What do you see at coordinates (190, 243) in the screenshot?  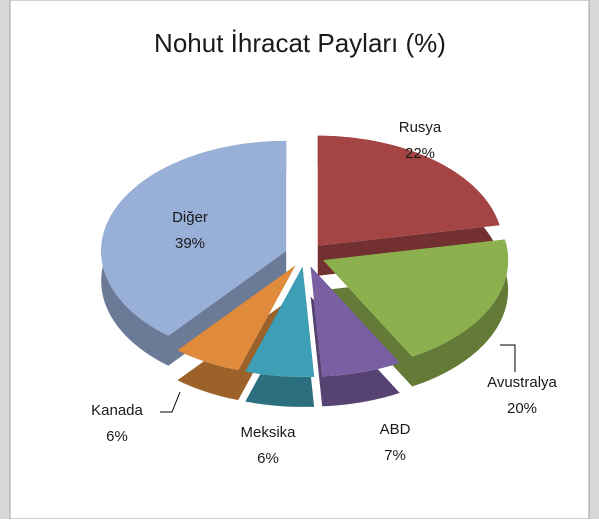 I see `slice-value-label: 39%` at bounding box center [190, 243].